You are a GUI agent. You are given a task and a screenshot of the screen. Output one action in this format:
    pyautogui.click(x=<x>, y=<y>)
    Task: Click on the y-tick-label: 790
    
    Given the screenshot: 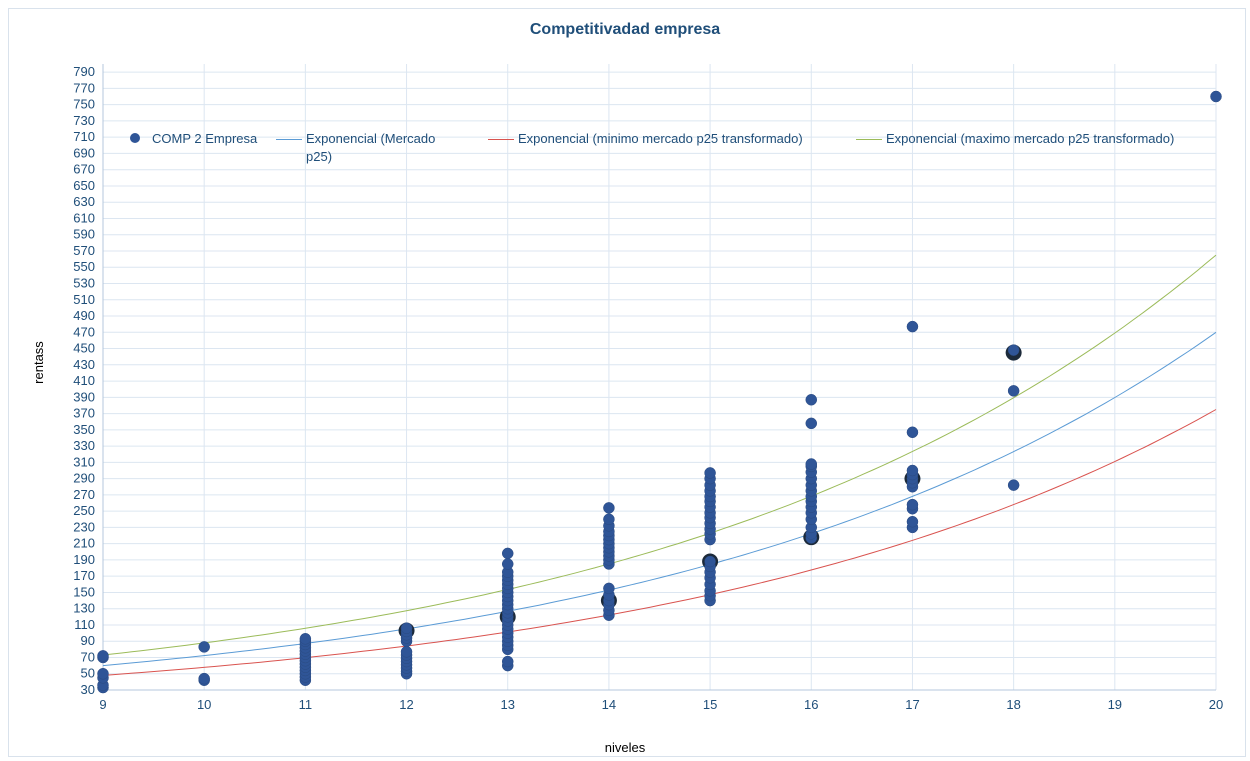 What is the action you would take?
    pyautogui.click(x=84, y=71)
    